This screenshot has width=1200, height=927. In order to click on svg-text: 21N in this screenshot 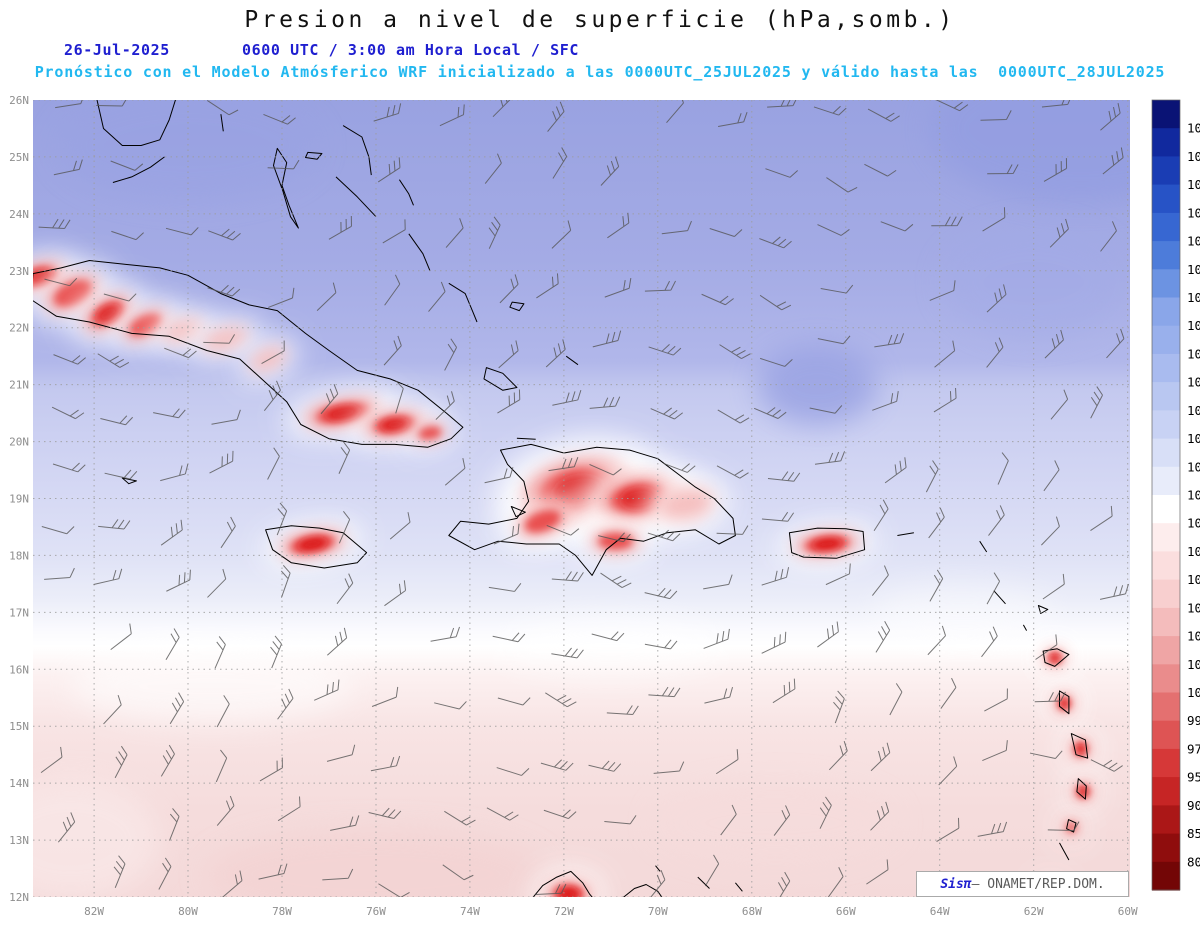, I will do `click(19, 385)`.